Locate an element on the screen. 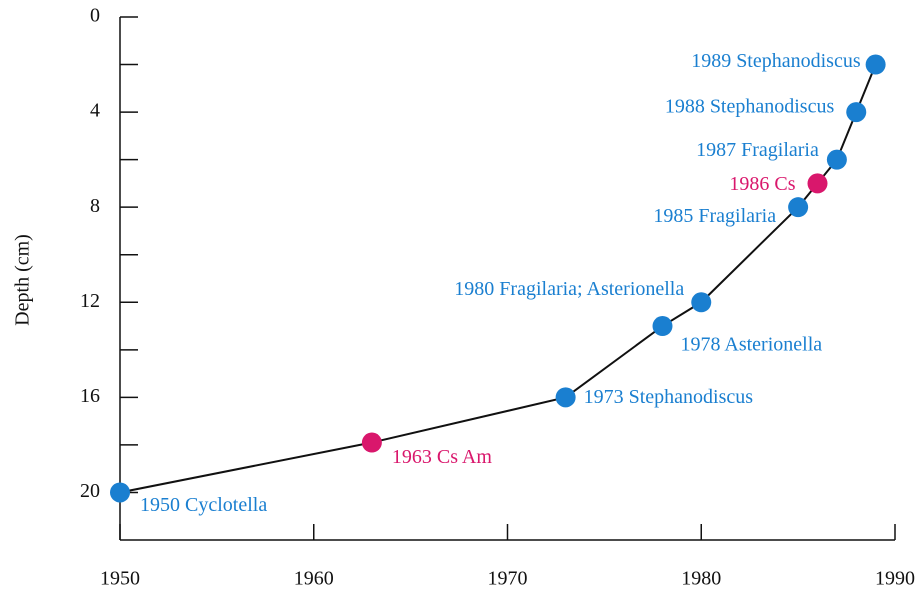  point-label: 1978 Asterionella is located at coordinates (752, 345).